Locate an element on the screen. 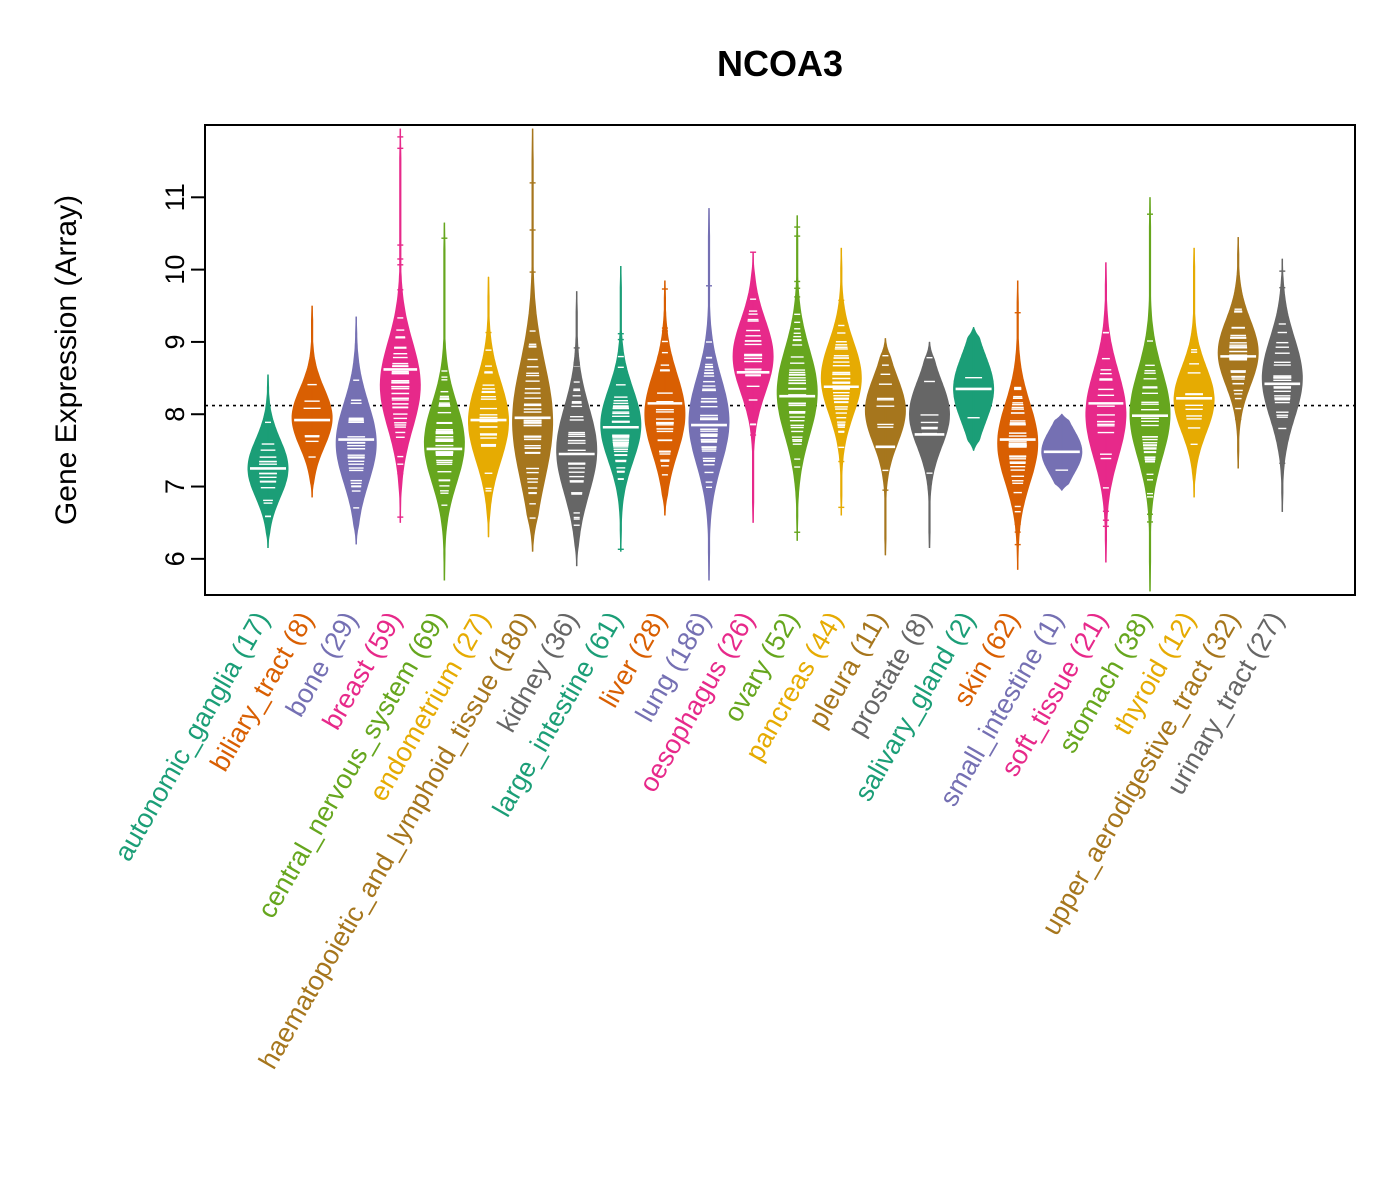 Image resolution: width=1400 pixels, height=1200 pixels. violin-large_intestine is located at coordinates (621, 408).